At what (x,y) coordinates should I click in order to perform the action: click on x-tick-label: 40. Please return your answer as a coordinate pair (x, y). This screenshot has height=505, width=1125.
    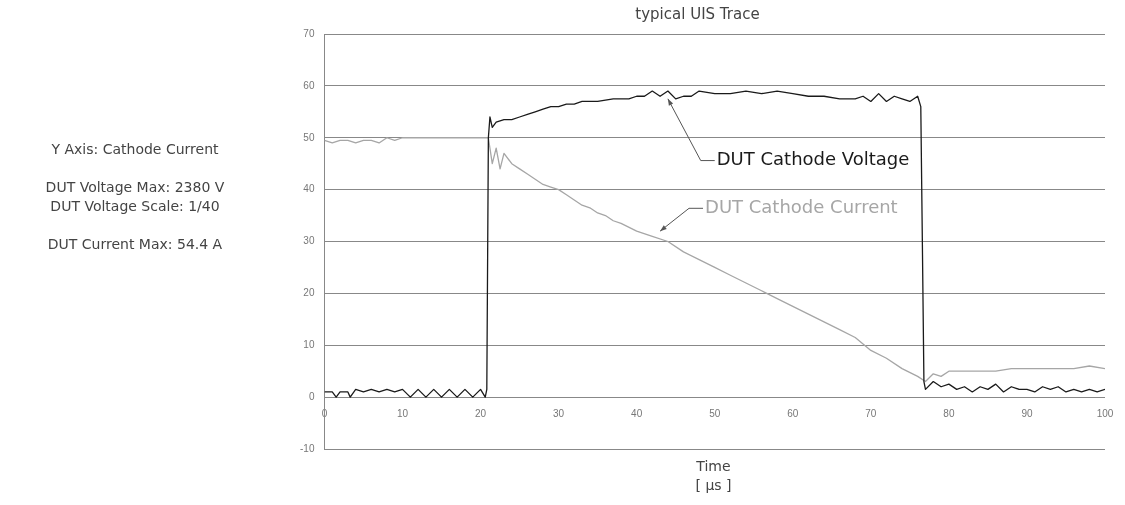
    Looking at the image, I should click on (637, 413).